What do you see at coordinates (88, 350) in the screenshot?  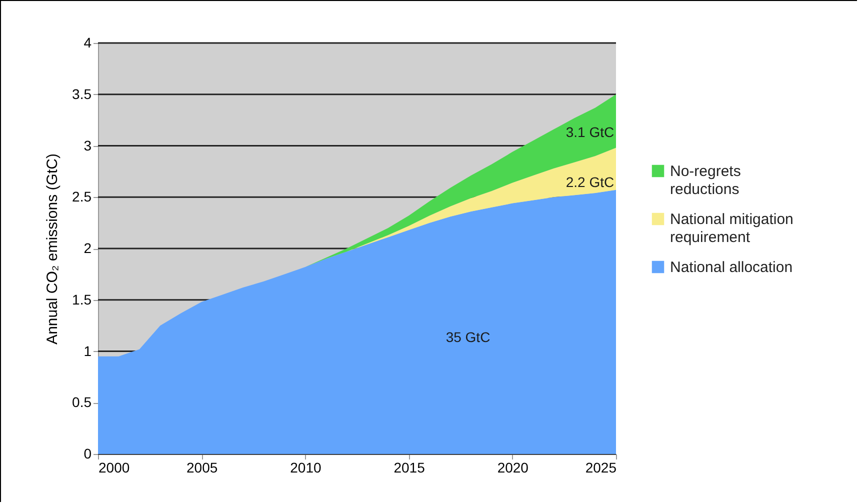 I see `y-tick-label: 1` at bounding box center [88, 350].